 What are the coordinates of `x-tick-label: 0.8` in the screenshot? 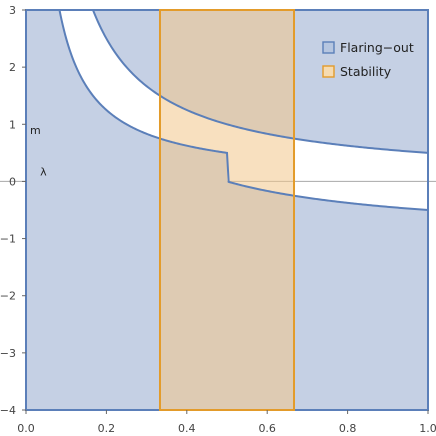 It's located at (348, 428).